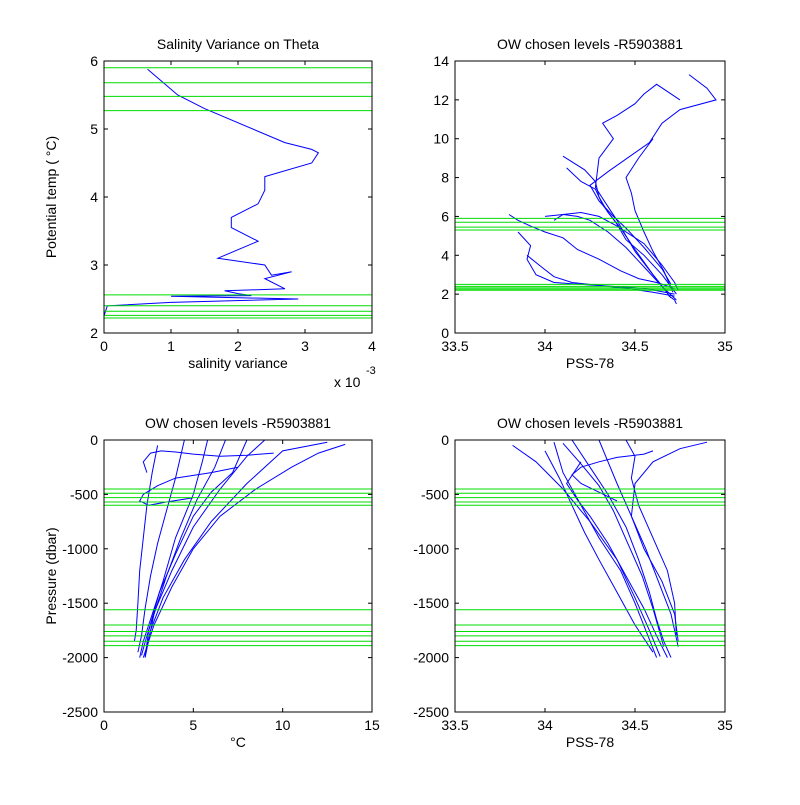  I want to click on y-tick-label: 14, so click(441, 61).